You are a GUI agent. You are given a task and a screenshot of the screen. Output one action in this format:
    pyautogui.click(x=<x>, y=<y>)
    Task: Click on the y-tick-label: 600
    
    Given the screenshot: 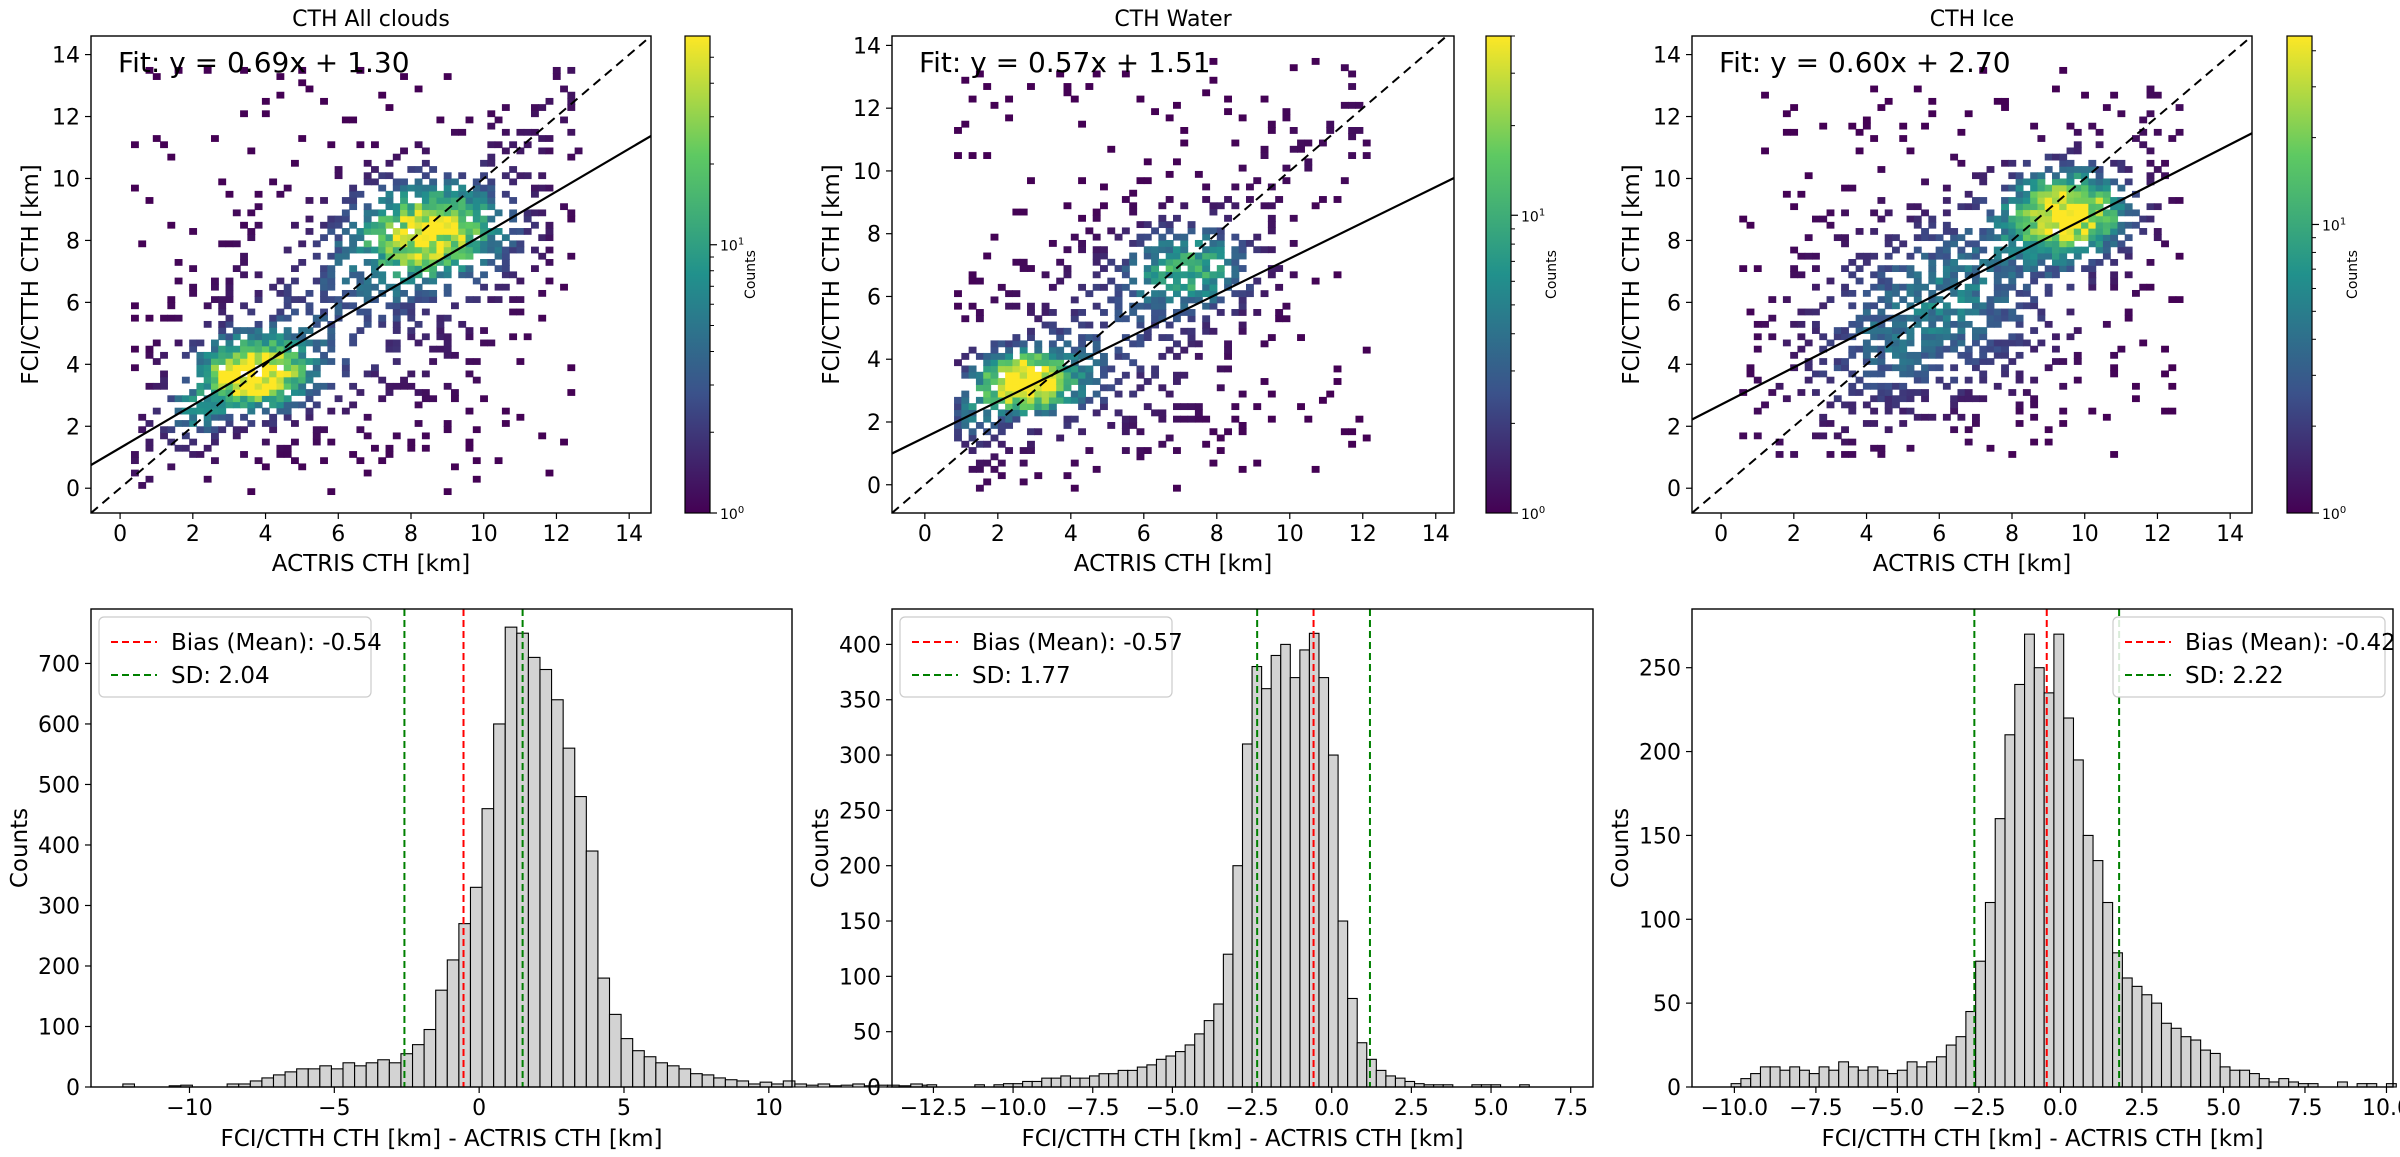 What is the action you would take?
    pyautogui.click(x=59, y=725)
    